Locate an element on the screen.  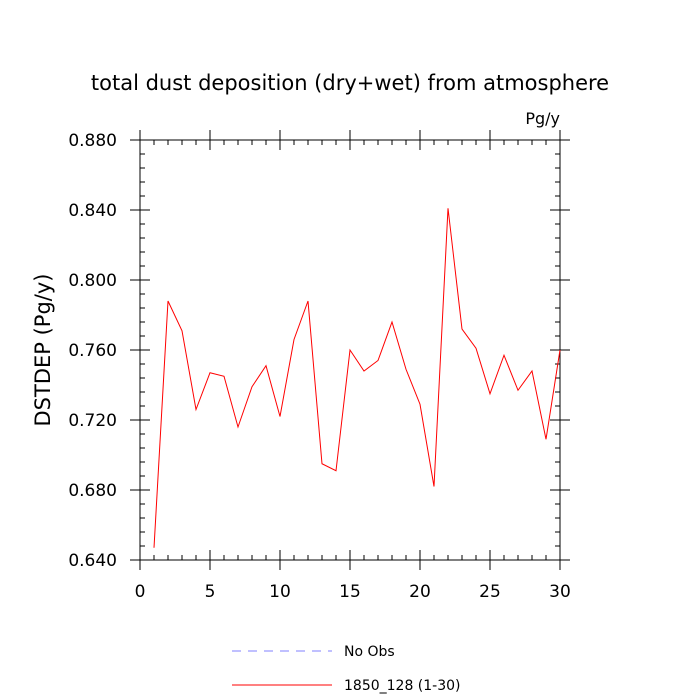
y-tick-label: 0.640 is located at coordinates (92, 561).